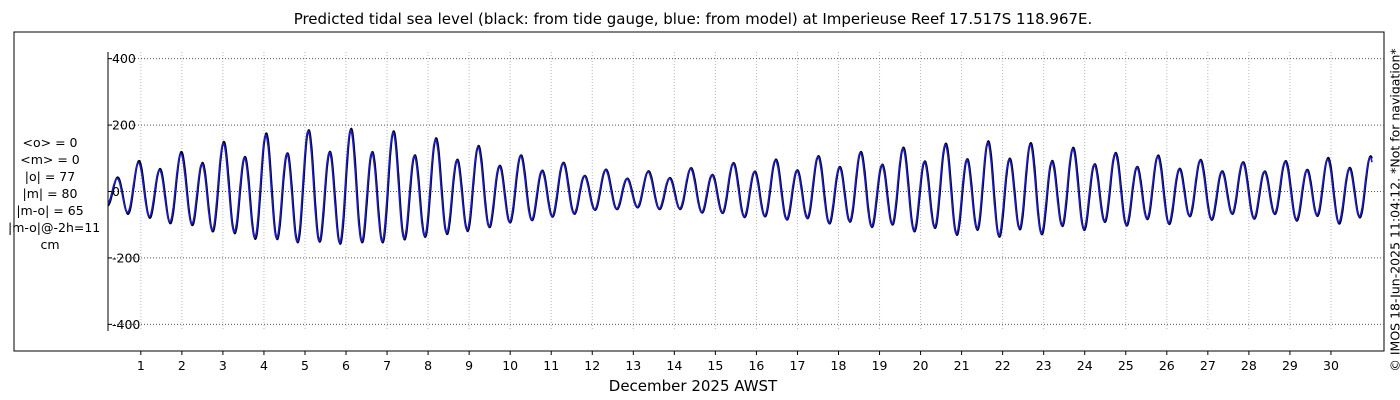 This screenshot has height=400, width=1400. Describe the element at coordinates (126, 257) in the screenshot. I see `y-tick-label: -200` at that location.